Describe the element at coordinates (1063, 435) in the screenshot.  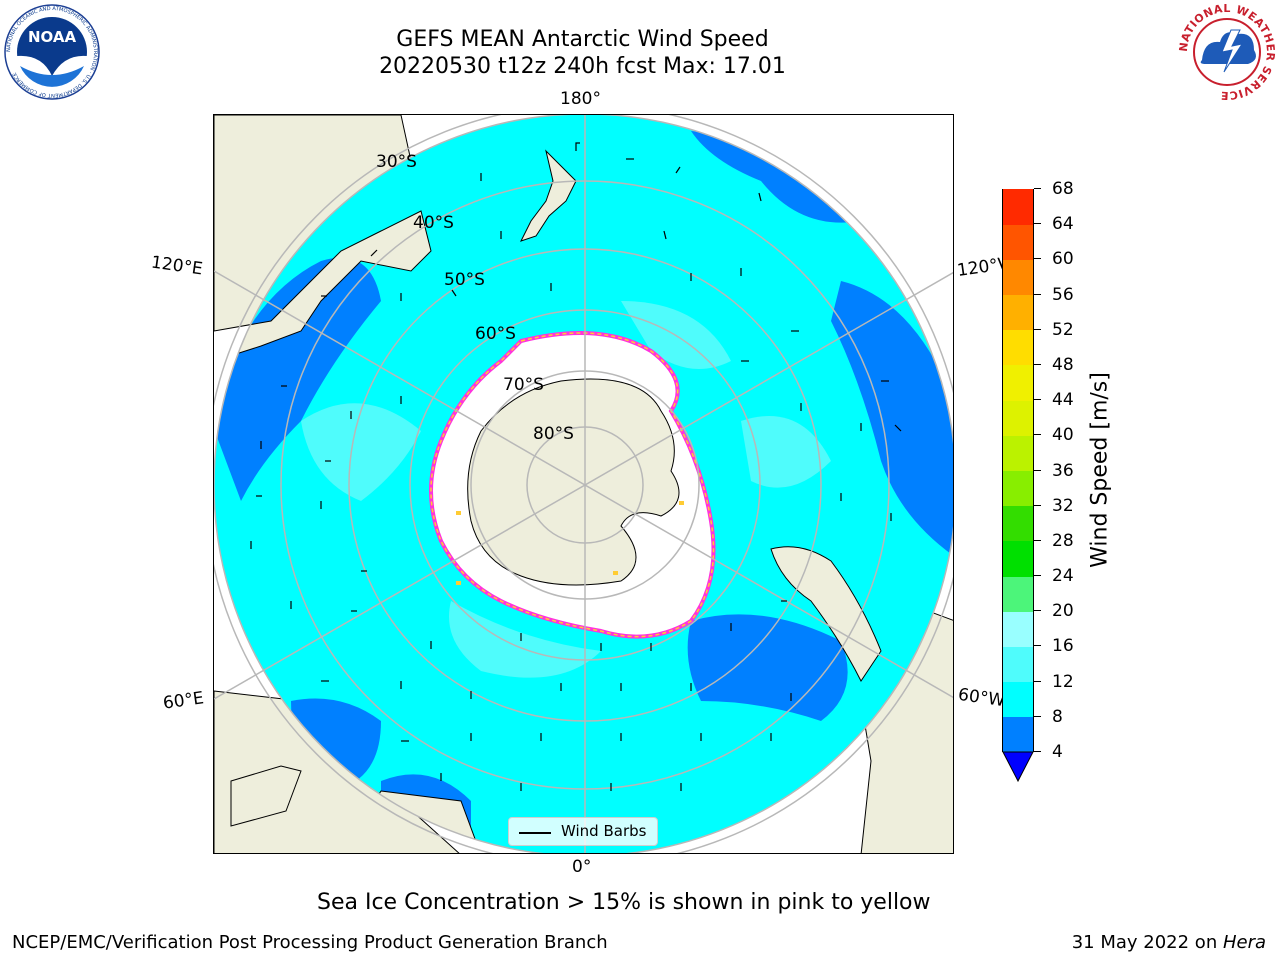
I see `colorbar-tick-label: 40` at that location.